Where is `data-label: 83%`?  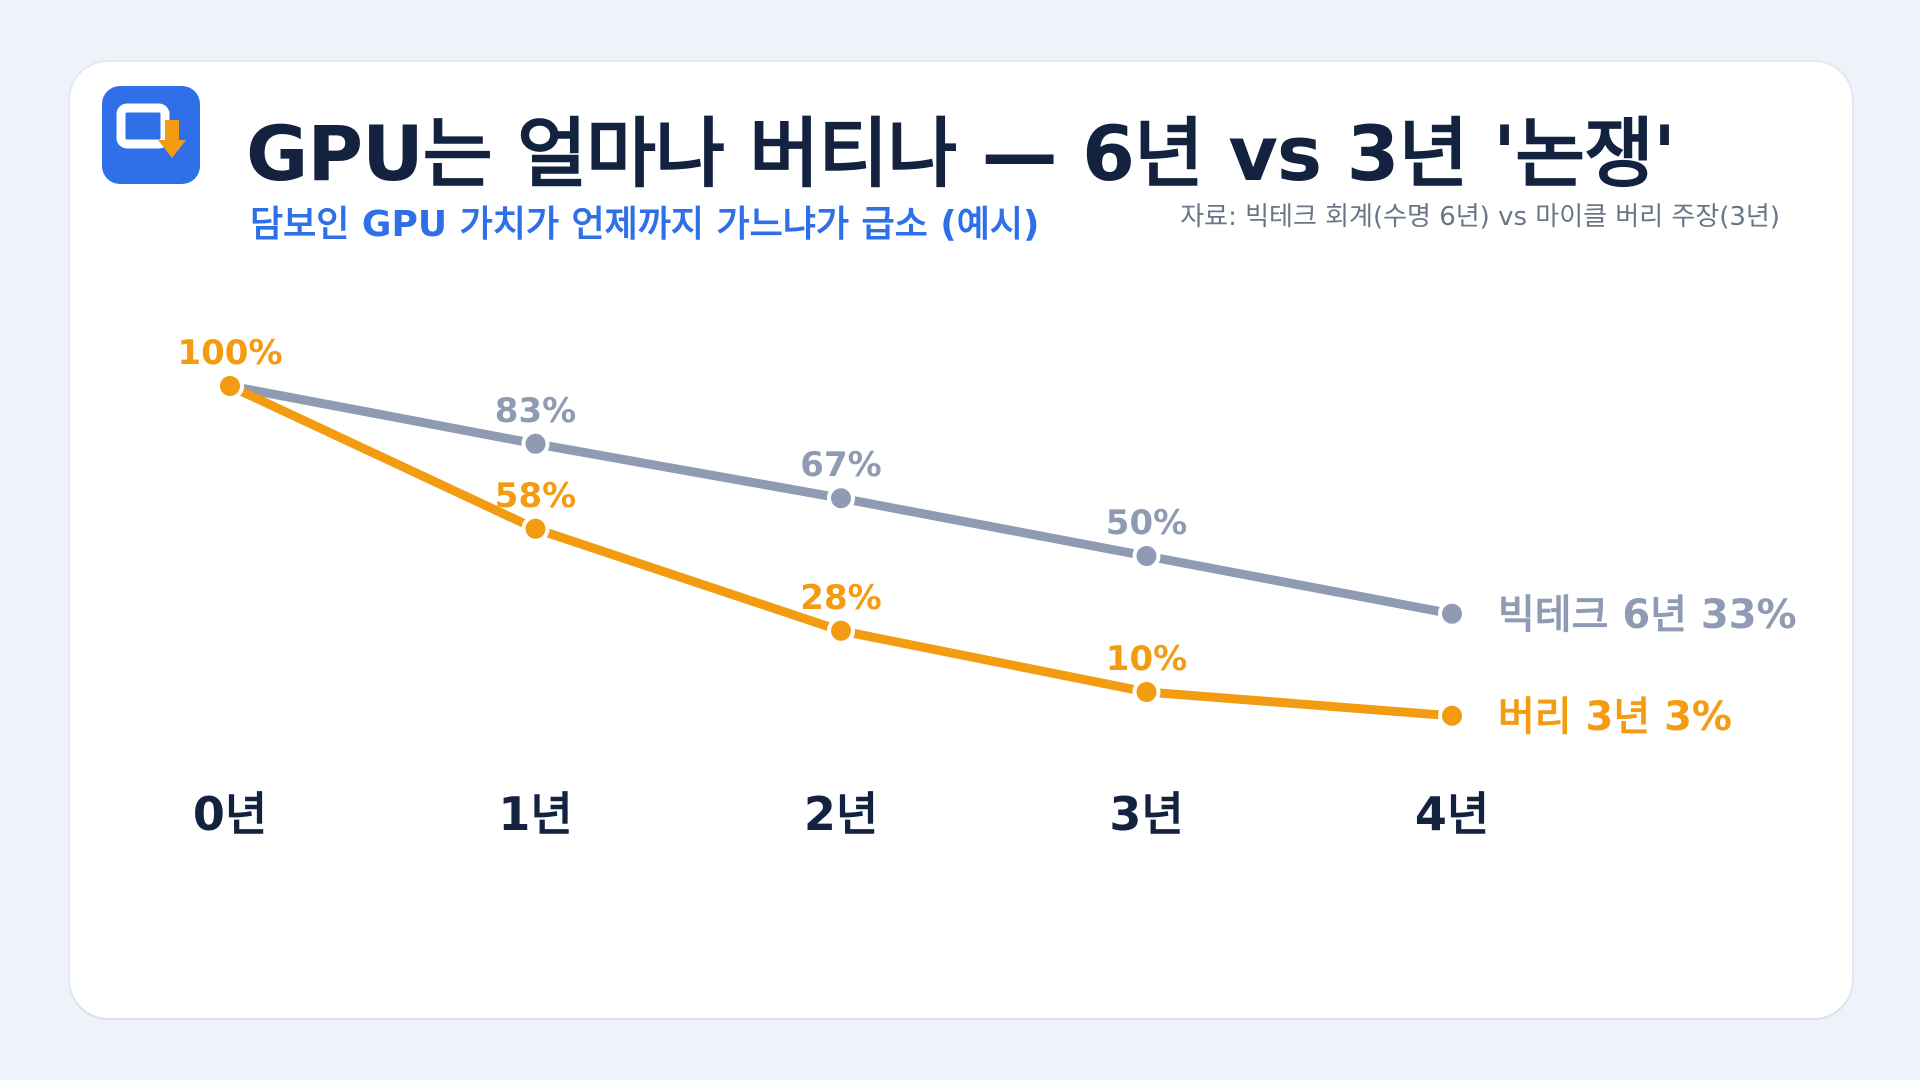 data-label: 83% is located at coordinates (535, 411).